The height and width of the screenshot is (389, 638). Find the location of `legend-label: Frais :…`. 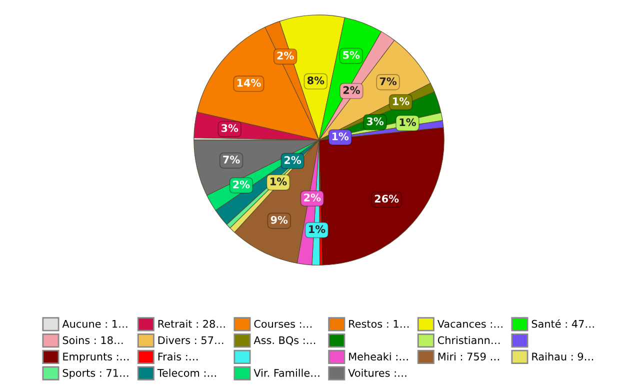

legend-label: Frais :… is located at coordinates (178, 356).